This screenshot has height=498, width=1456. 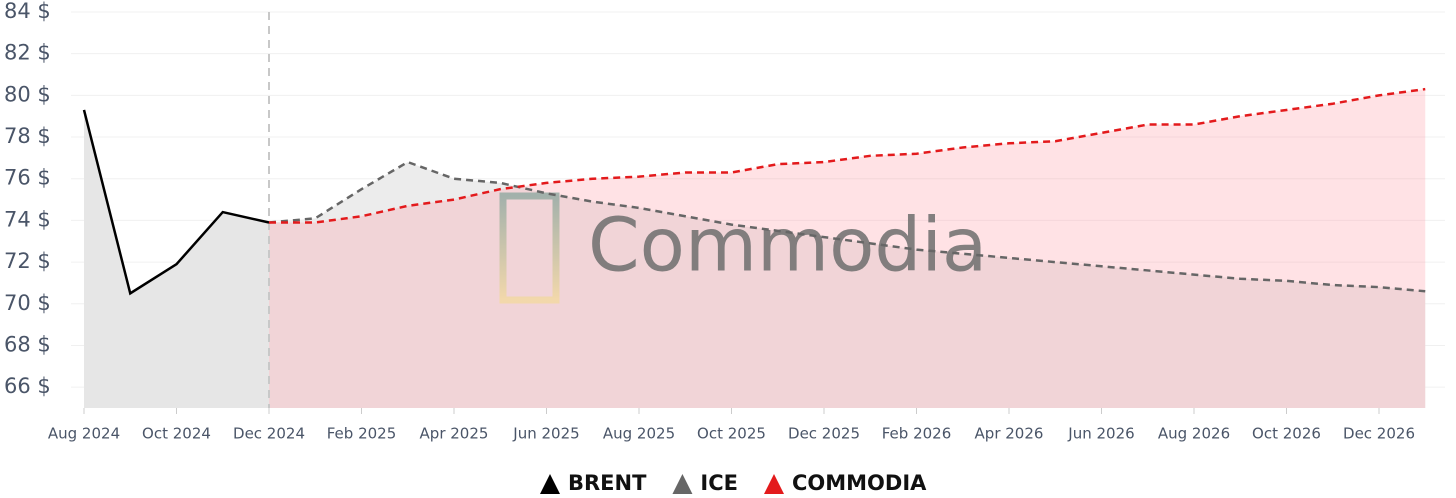 What do you see at coordinates (639, 434) in the screenshot?
I see `x-tick-label: Aug 2025` at bounding box center [639, 434].